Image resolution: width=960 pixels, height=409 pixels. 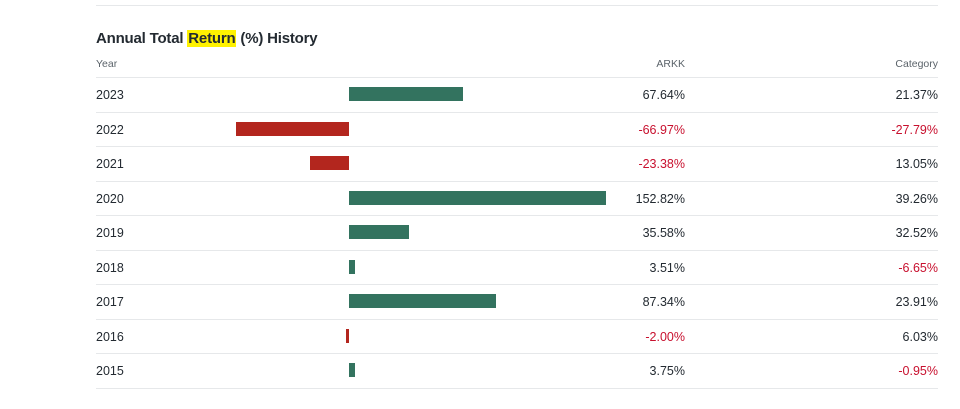 What do you see at coordinates (110, 95) in the screenshot?
I see `year-cell: 2023` at bounding box center [110, 95].